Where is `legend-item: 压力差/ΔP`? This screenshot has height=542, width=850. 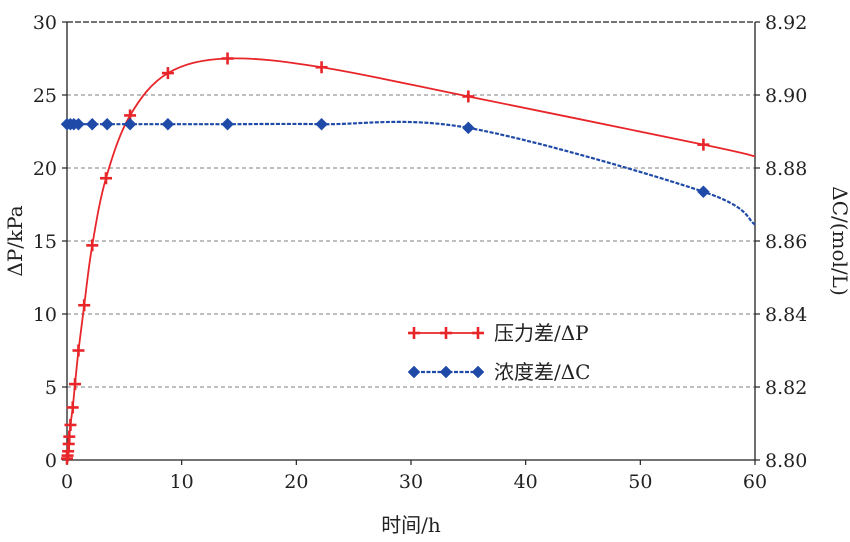 legend-item: 压力差/ΔP is located at coordinates (498, 333).